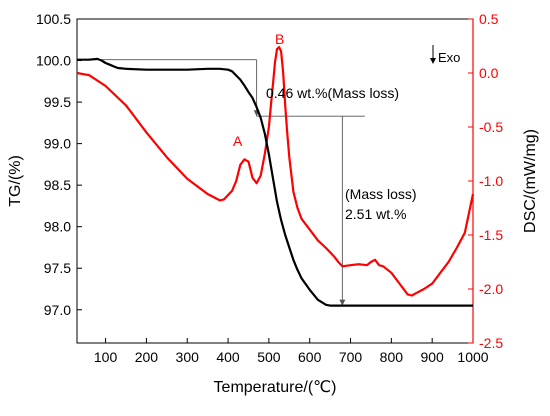 This screenshot has height=416, width=550. I want to click on mass-loss-2-label-line1: (Mass loss), so click(381, 194).